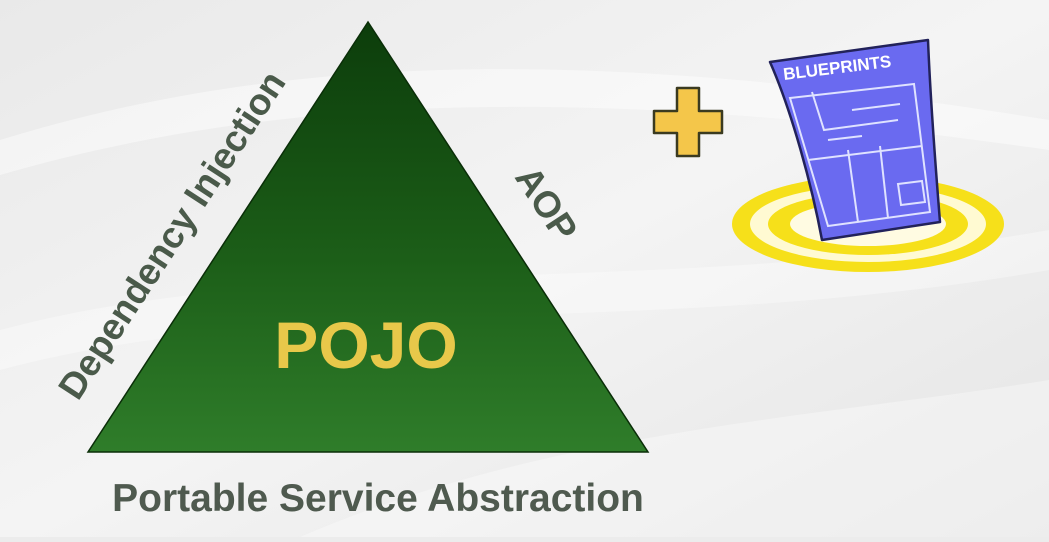 The image size is (1049, 542). I want to click on plus-icon, so click(688, 122).